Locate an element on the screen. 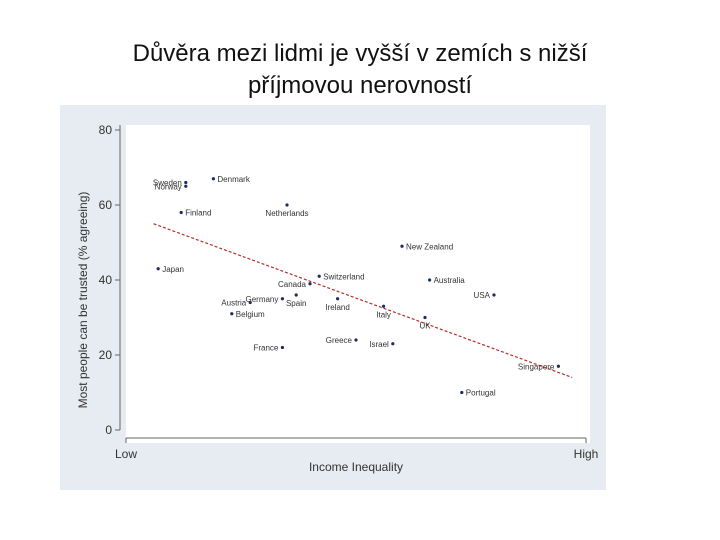 The width and height of the screenshot is (720, 540). y-tick-label: 40 is located at coordinates (106, 280).